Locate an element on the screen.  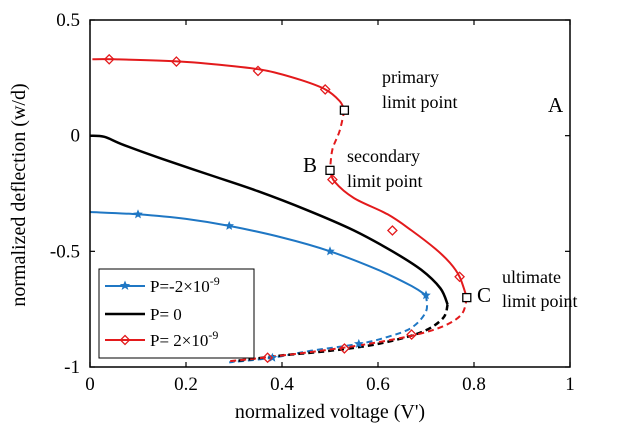
legend-label-p-neg: P=-2×10-9 is located at coordinates (185, 285).